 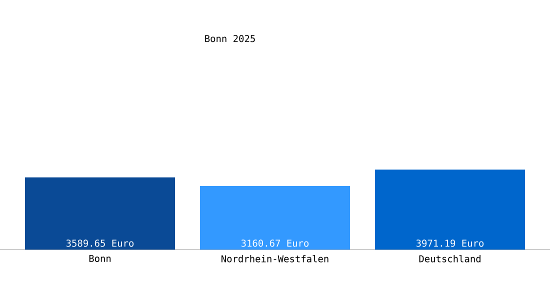 I want to click on x-tick-label: Deutschland, so click(x=449, y=258).